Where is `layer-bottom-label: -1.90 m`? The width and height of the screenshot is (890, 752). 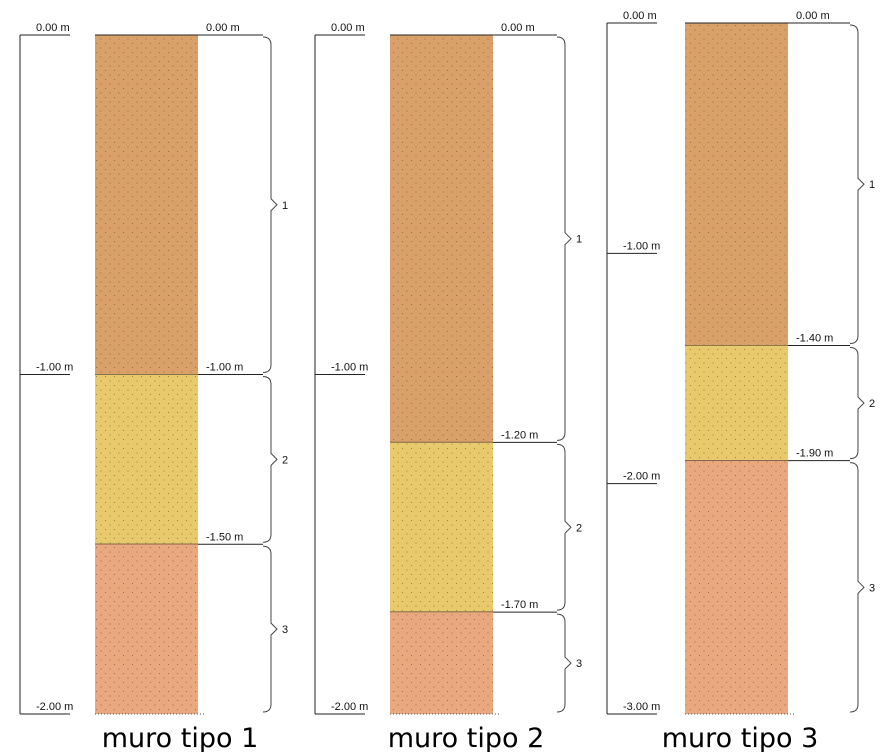 layer-bottom-label: -1.90 m is located at coordinates (814, 454).